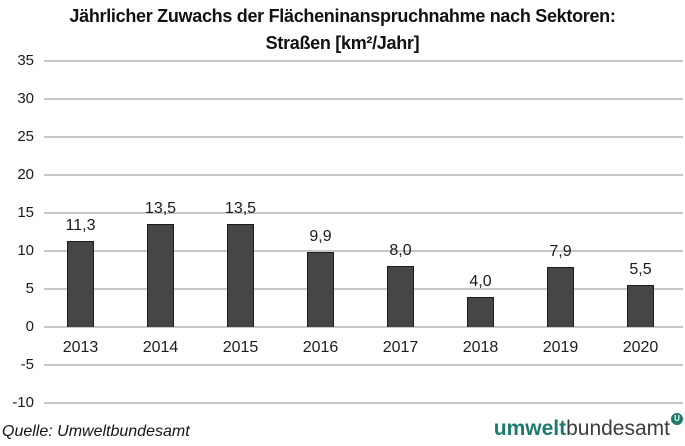 Image resolution: width=685 pixels, height=446 pixels. Describe the element at coordinates (25, 212) in the screenshot. I see `y-tick-label: 15` at that location.